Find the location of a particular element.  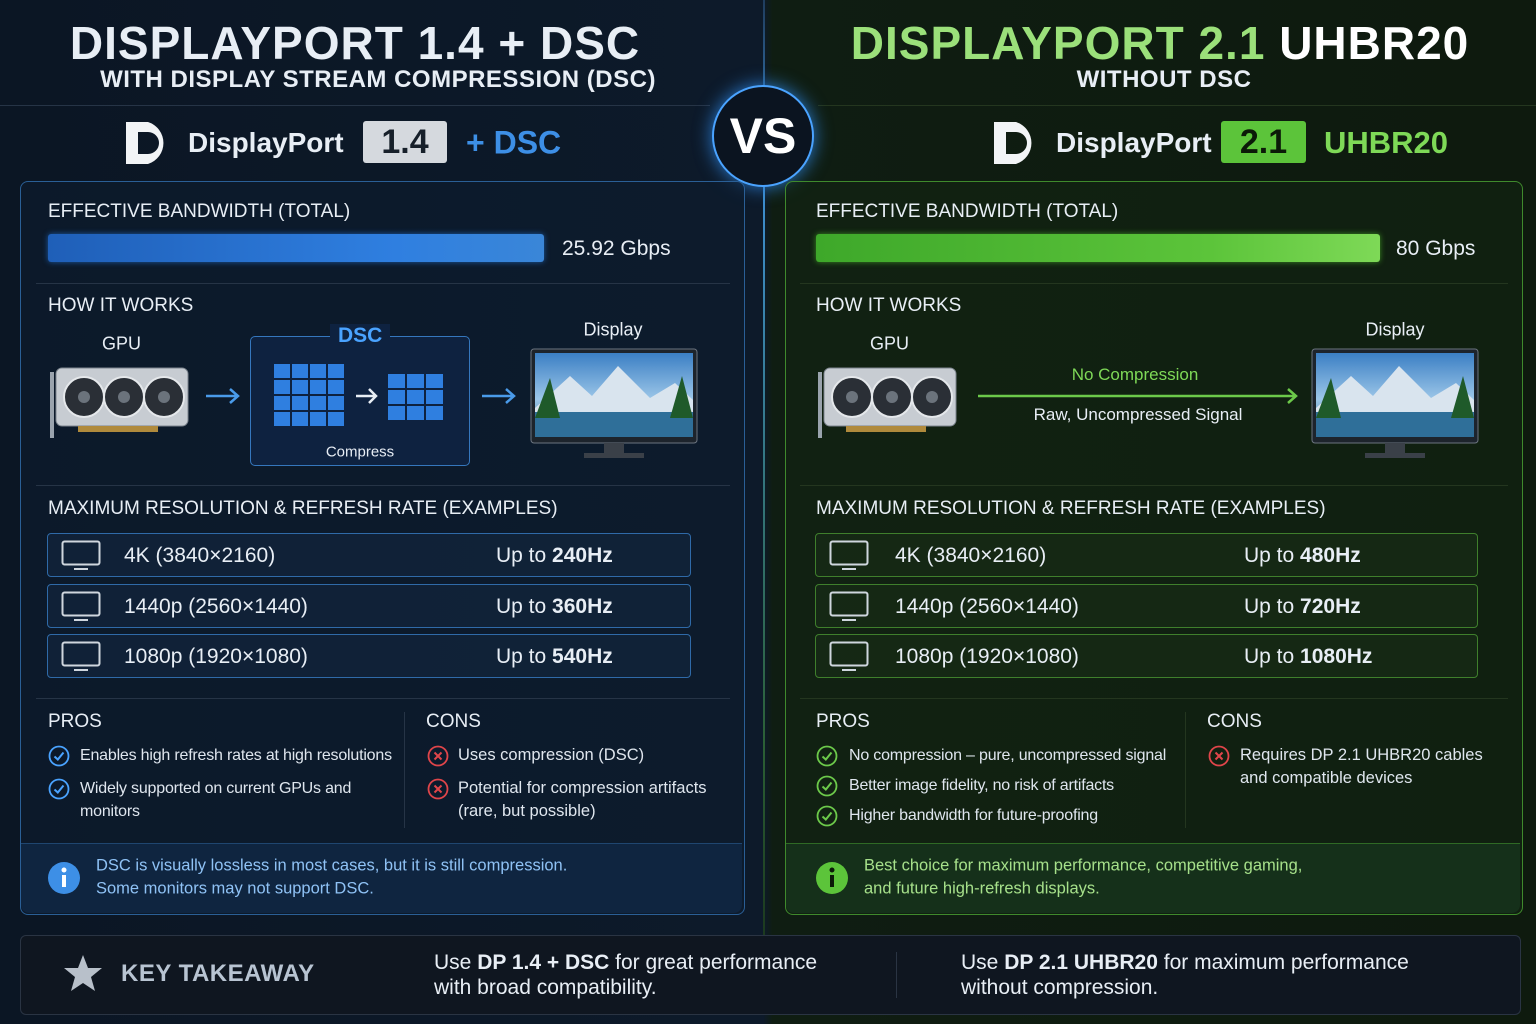

monitor-icon is located at coordinates (614, 405).